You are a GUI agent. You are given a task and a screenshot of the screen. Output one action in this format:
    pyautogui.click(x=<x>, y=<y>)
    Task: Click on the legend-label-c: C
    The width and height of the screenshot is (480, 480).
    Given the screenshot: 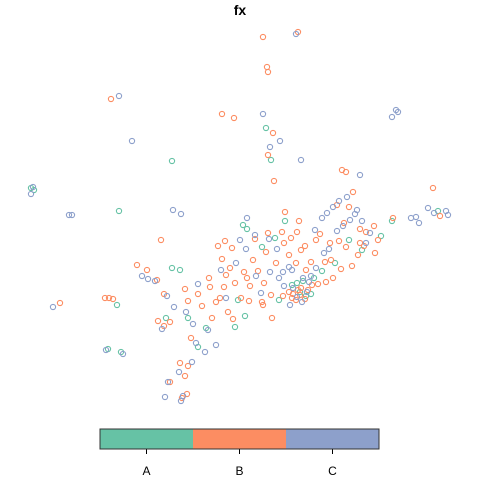 What is the action you would take?
    pyautogui.click(x=332, y=471)
    